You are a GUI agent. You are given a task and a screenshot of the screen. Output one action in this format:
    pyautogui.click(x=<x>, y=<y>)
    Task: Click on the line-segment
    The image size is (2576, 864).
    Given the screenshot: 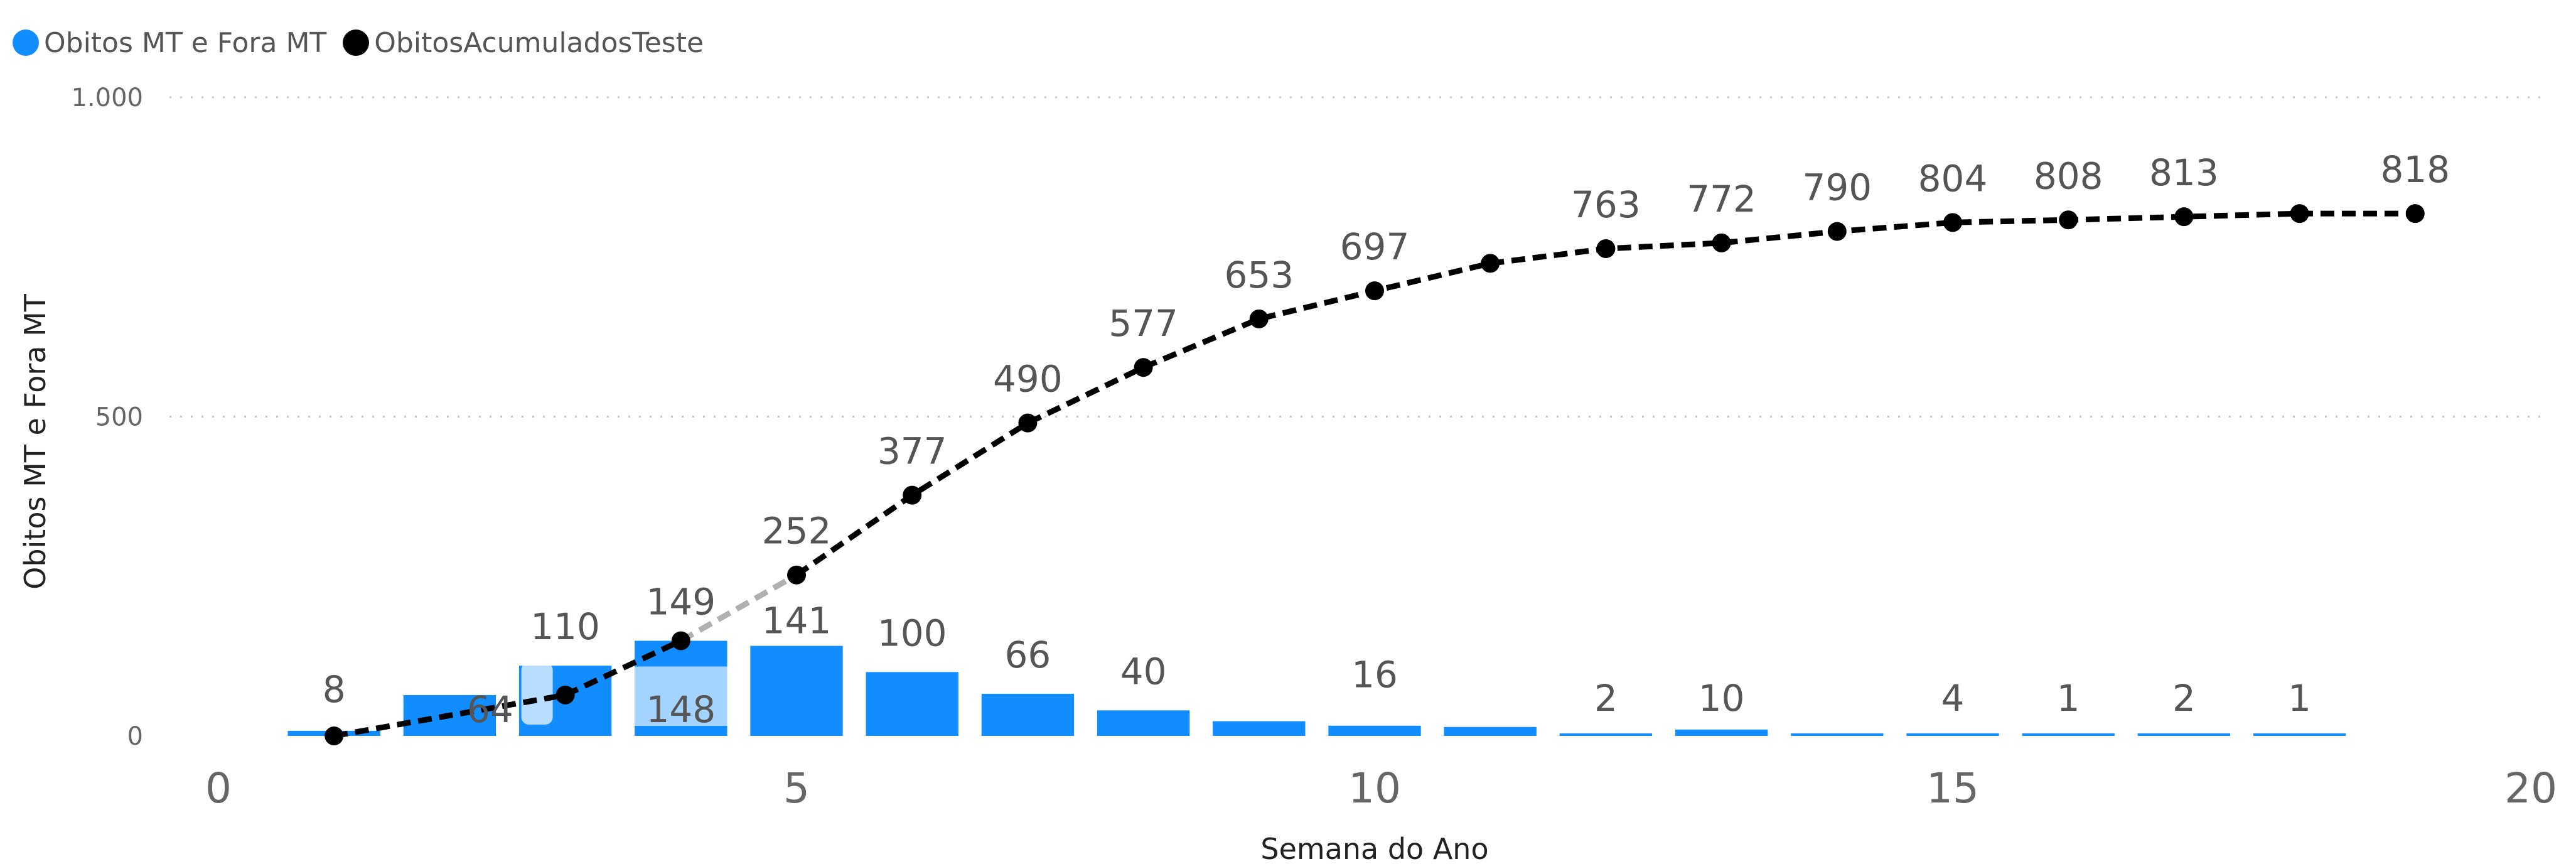 What is the action you would take?
    pyautogui.click(x=449, y=715)
    